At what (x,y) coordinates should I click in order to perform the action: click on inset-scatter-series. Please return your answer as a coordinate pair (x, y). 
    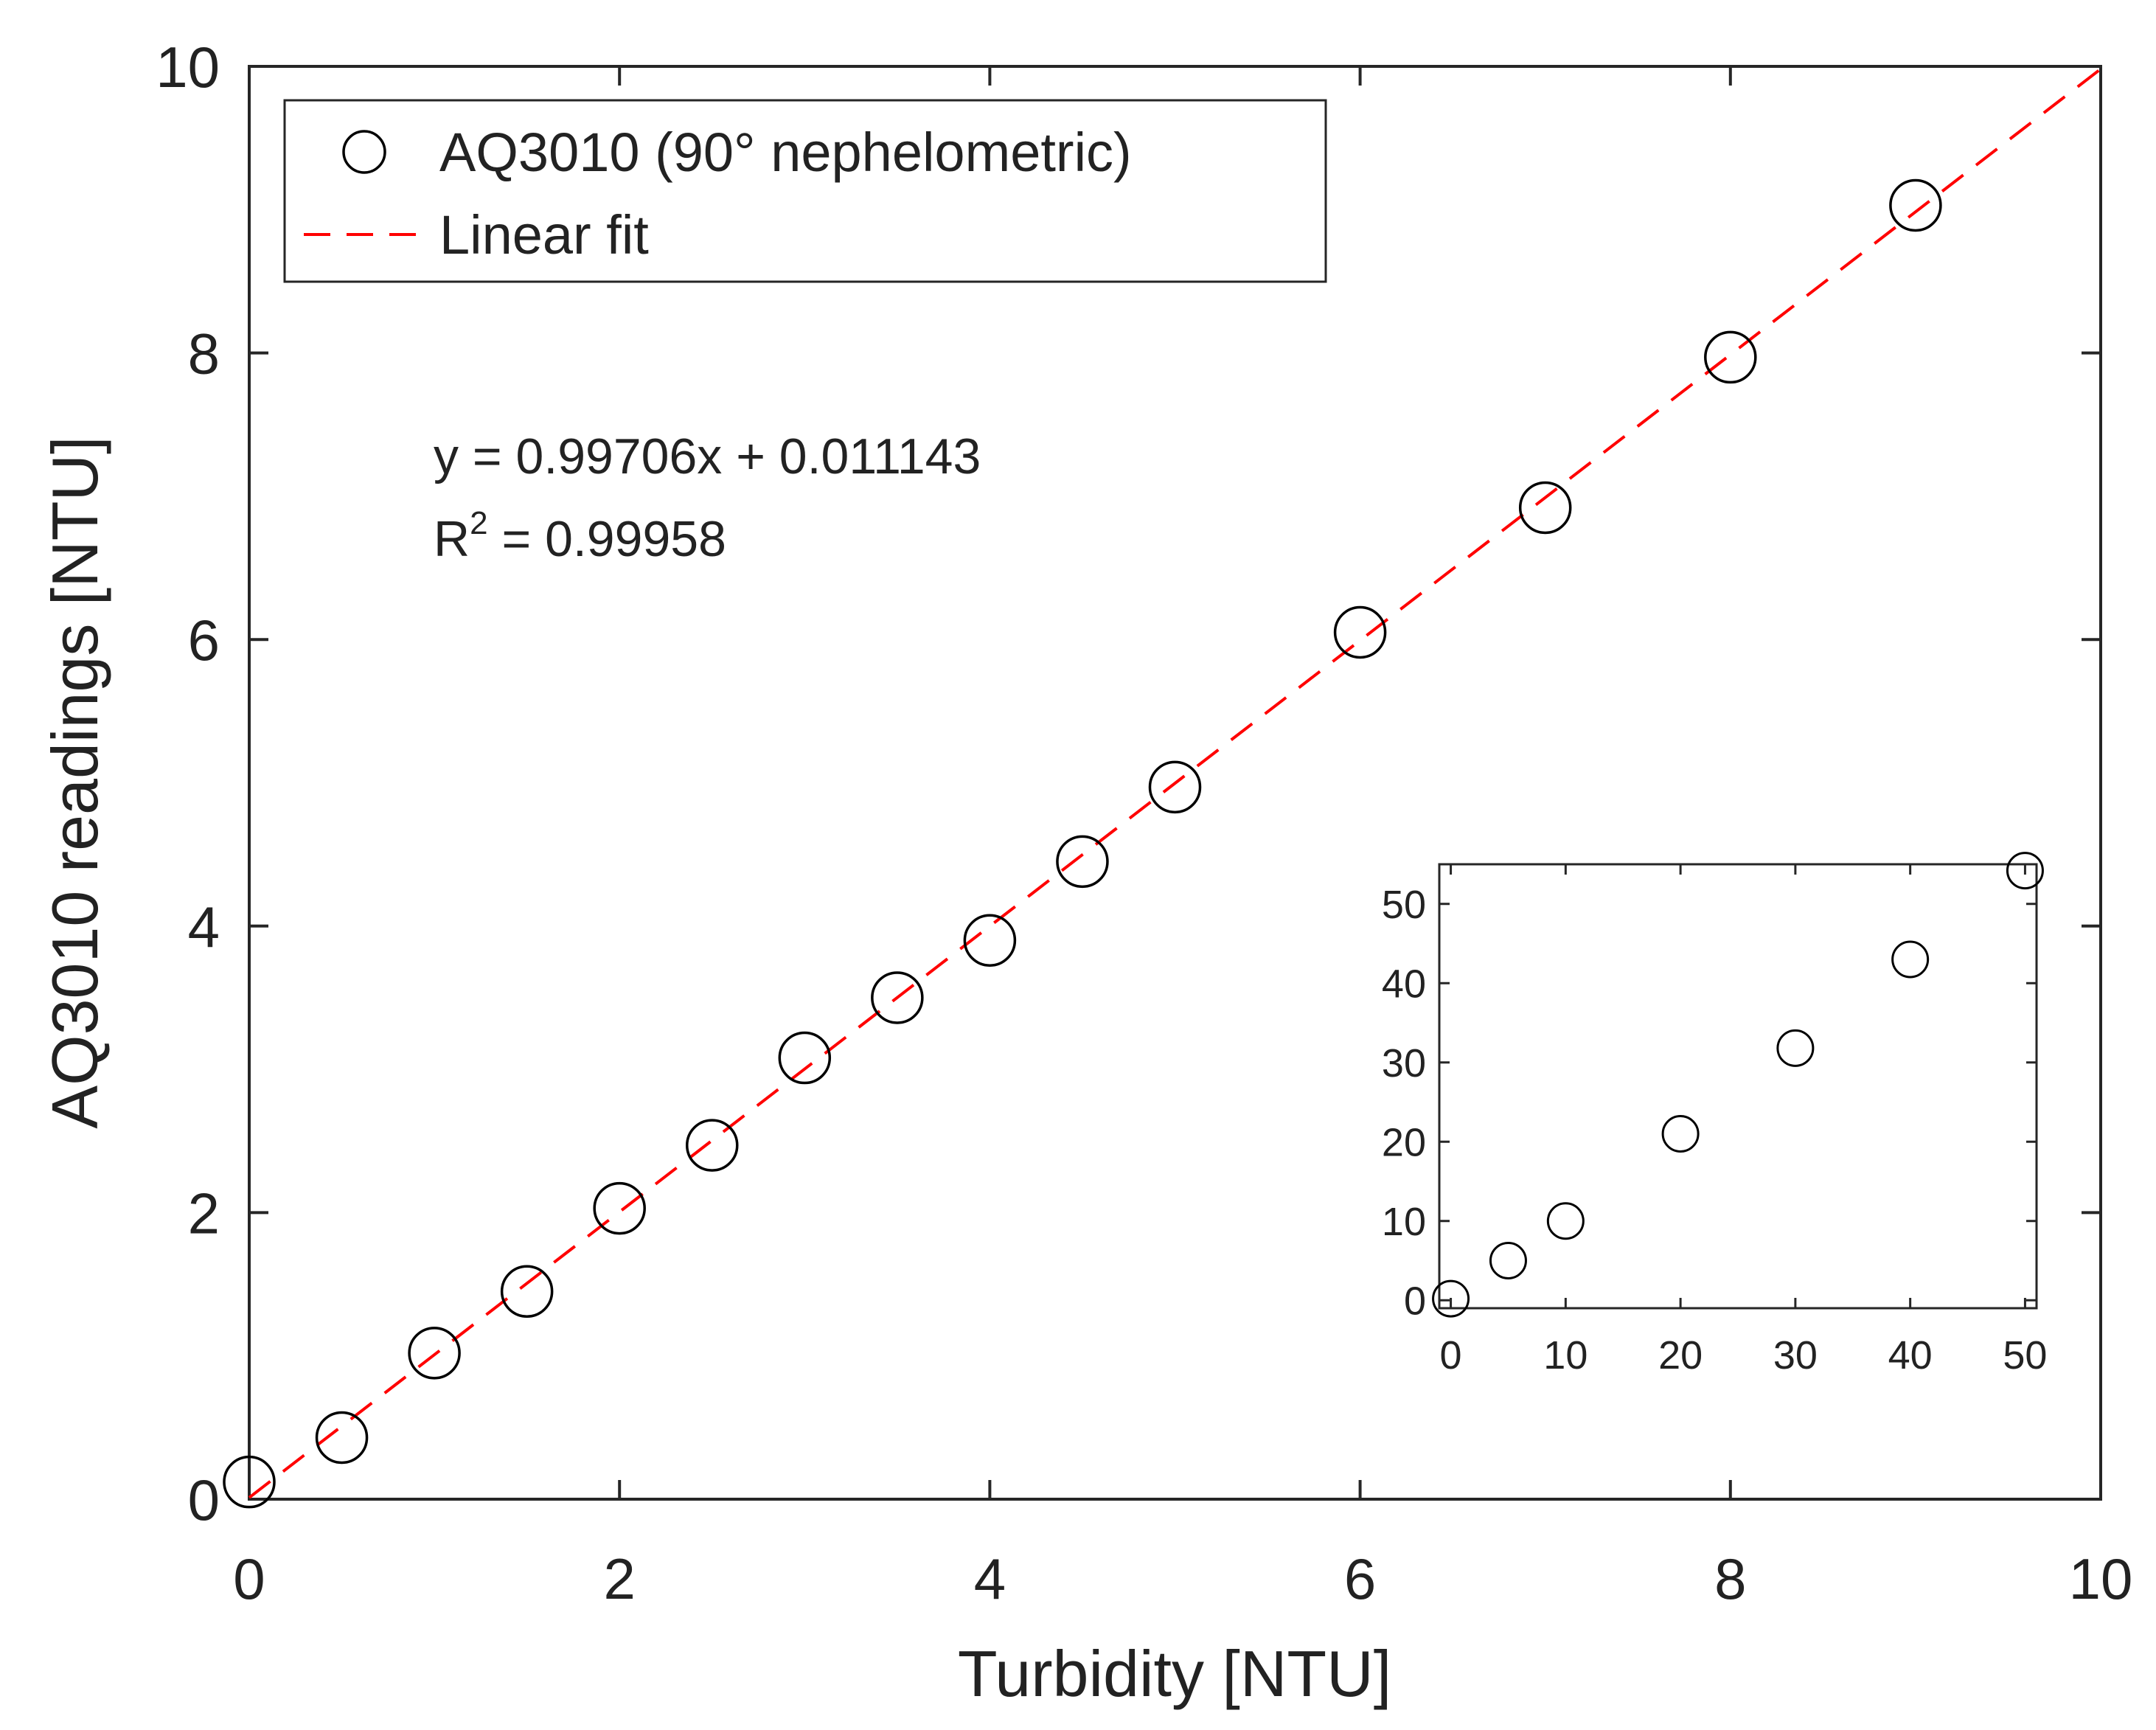
    Looking at the image, I should click on (1738, 1085).